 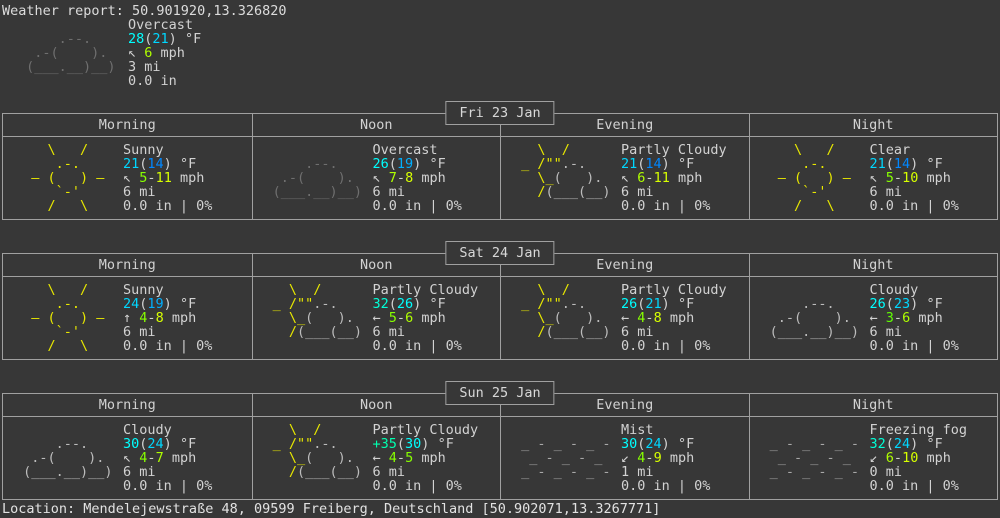 I want to click on temp-low: 23, so click(x=902, y=304).